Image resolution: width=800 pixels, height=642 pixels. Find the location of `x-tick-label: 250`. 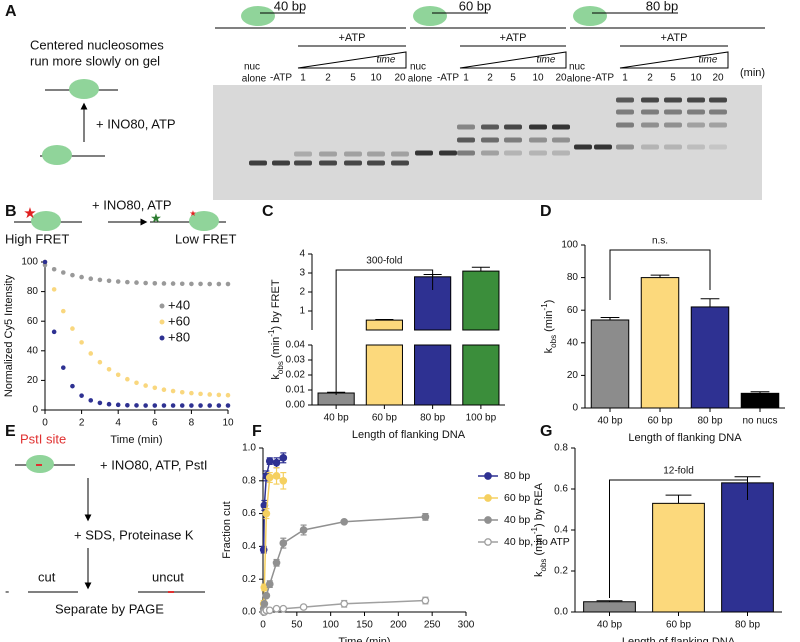

x-tick-label: 250 is located at coordinates (432, 625).